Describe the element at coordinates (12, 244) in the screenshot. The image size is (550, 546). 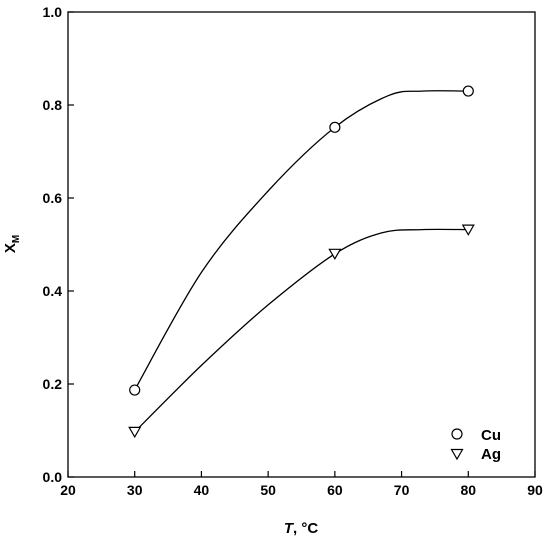
I see `y-axis-label: XM` at that location.